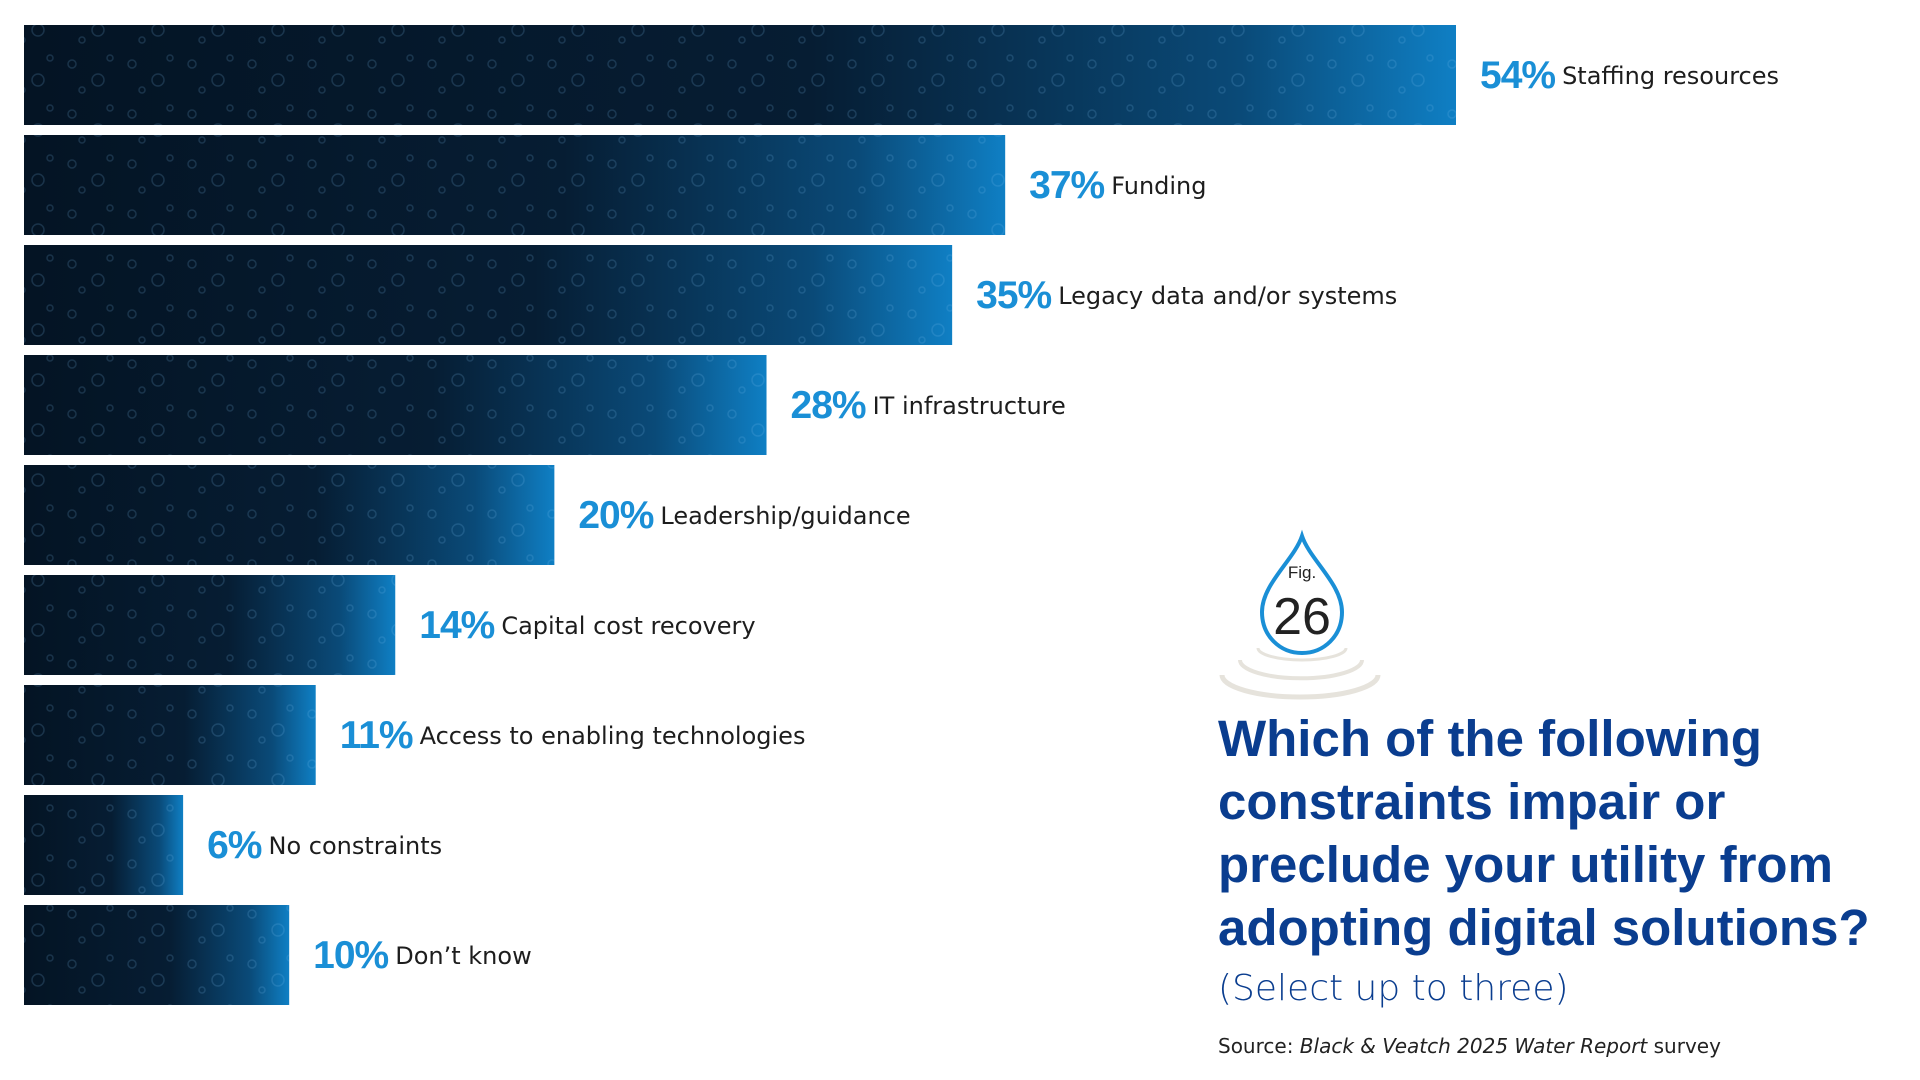 The height and width of the screenshot is (1080, 1920). Describe the element at coordinates (350, 955) in the screenshot. I see `value-label-8: 10%` at that location.